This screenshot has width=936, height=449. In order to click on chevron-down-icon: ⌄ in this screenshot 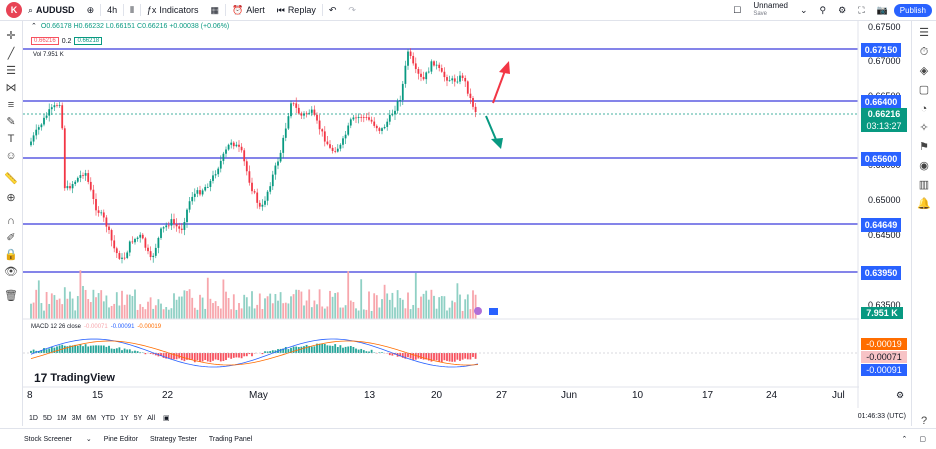, I will do `click(804, 10)`.